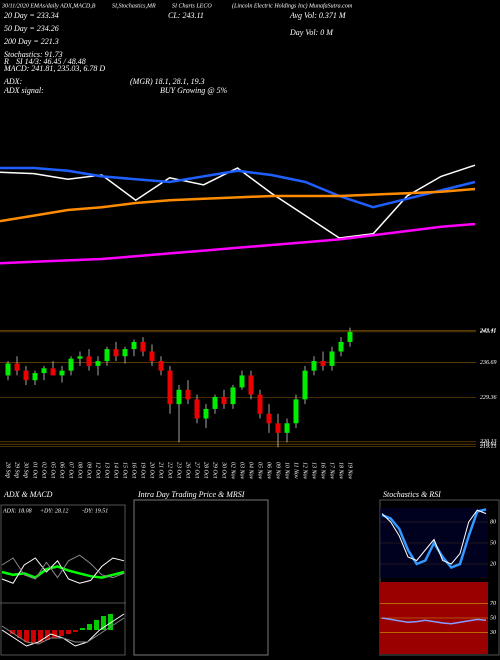  I want to click on x-tick-label: 13 Oct, so click(107, 470).